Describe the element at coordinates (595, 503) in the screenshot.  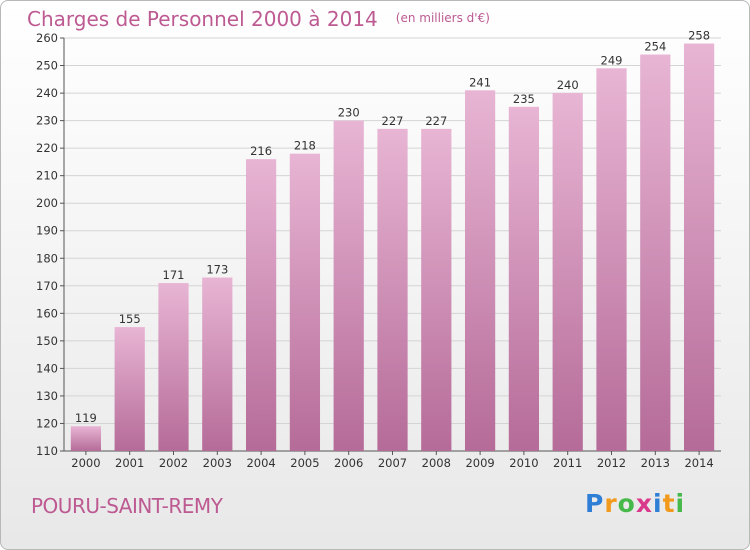
I see `brand-letter: P` at that location.